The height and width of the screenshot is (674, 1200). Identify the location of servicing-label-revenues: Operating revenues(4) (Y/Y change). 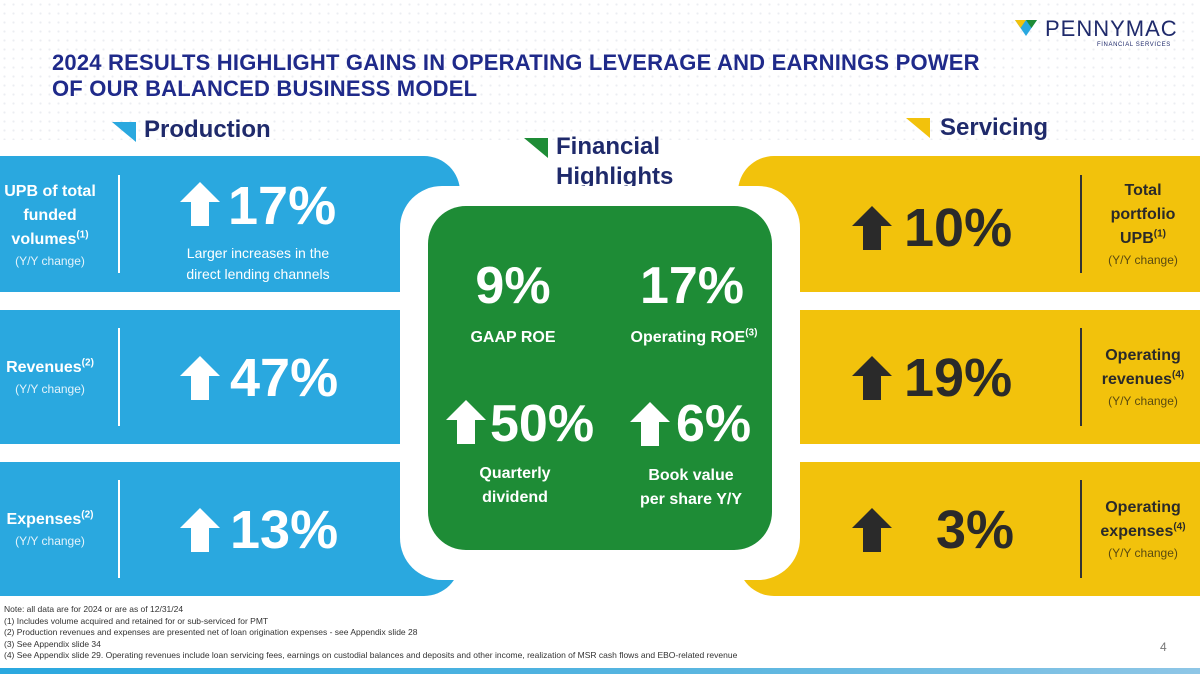
(1143, 377).